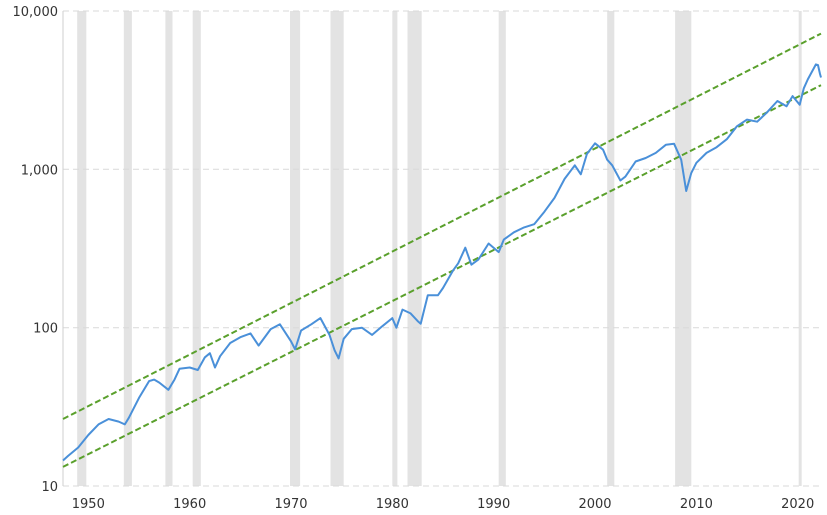  Describe the element at coordinates (36, 12) in the screenshot. I see `y-tick-label: 10,000` at that location.